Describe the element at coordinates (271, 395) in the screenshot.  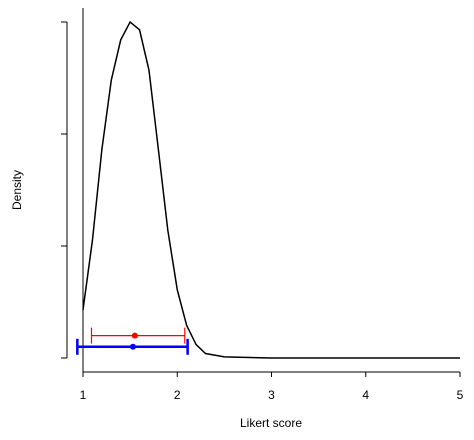
I see `x-tick-label: 3` at that location.